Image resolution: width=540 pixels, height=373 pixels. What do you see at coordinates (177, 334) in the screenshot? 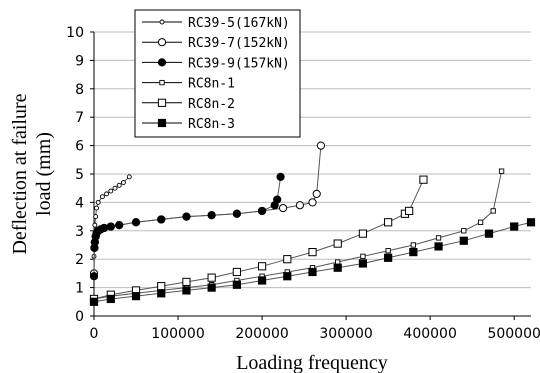
I see `x-tick-label-100000: 100000` at bounding box center [177, 334].